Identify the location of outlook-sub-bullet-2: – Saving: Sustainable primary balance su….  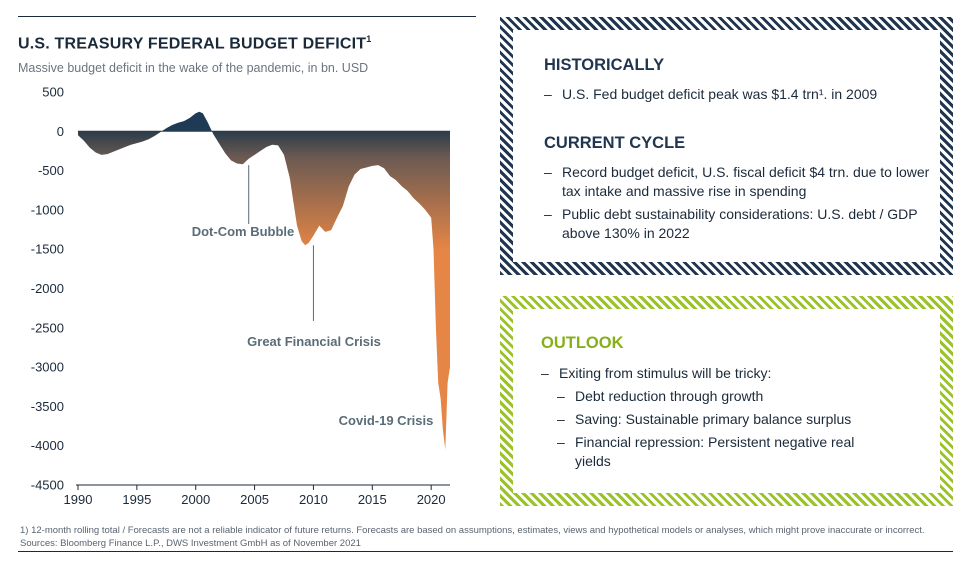
(742, 419).